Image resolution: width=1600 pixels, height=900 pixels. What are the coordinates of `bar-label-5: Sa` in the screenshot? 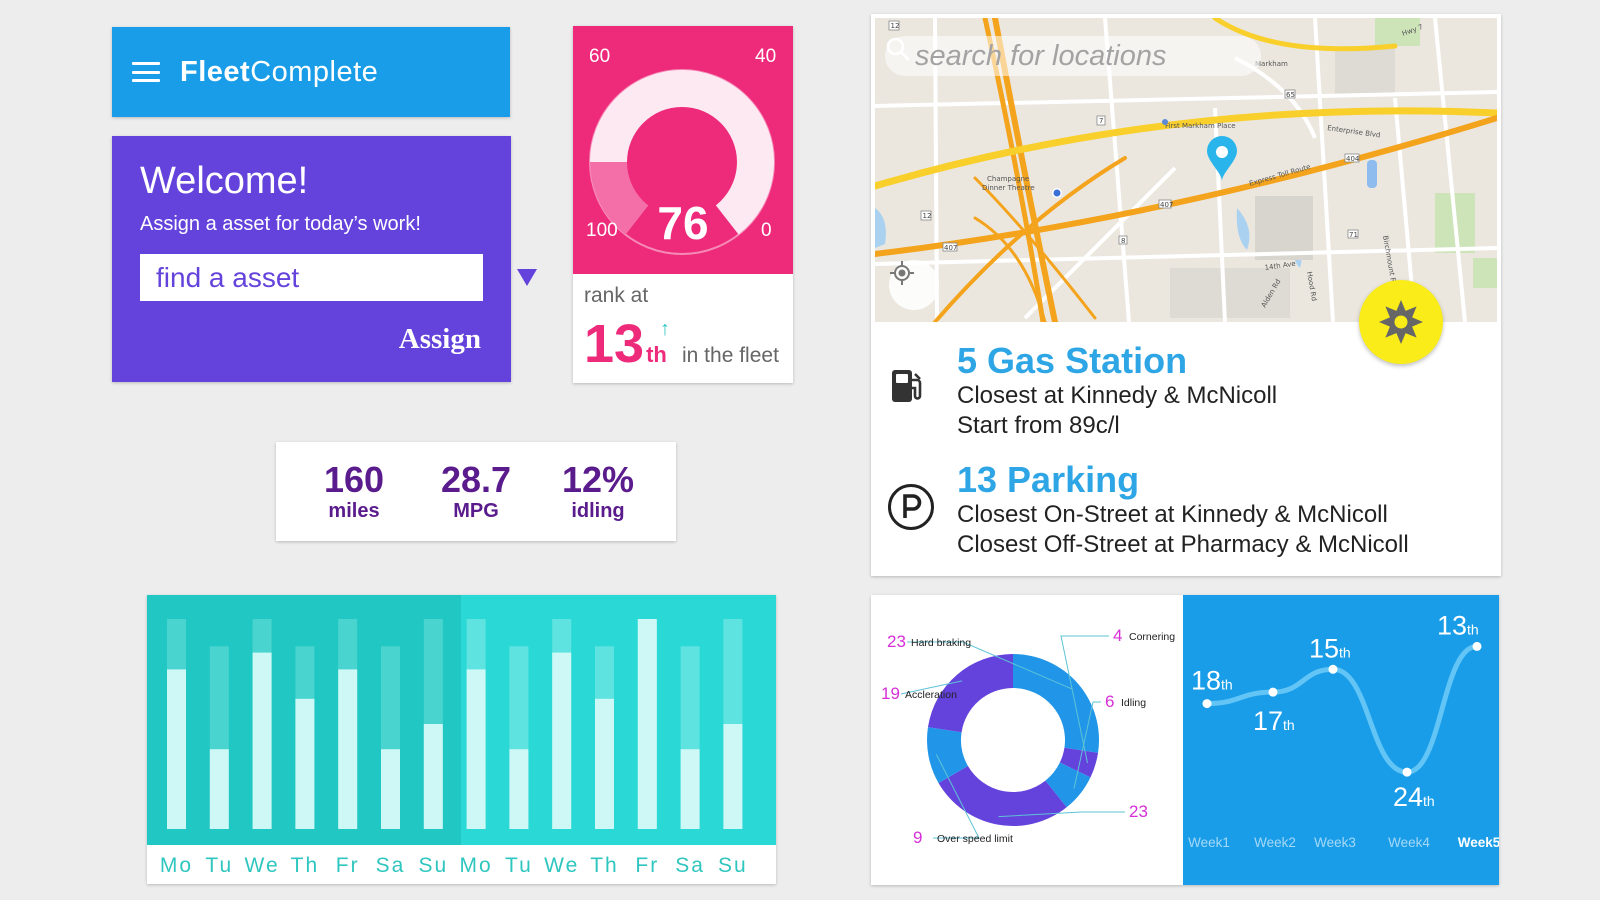 It's located at (391, 865).